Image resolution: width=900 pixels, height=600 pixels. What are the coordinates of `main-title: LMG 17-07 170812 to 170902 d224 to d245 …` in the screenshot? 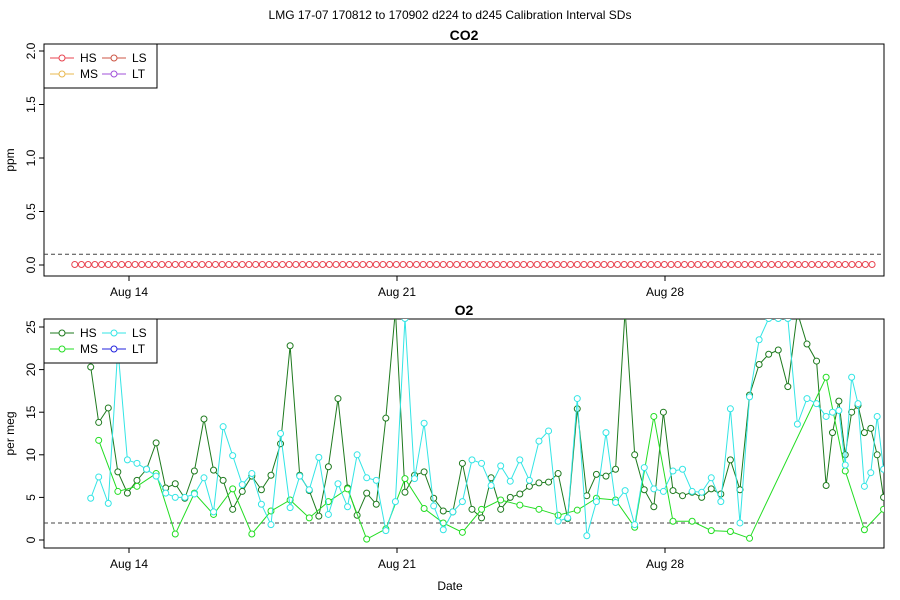 It's located at (450, 15).